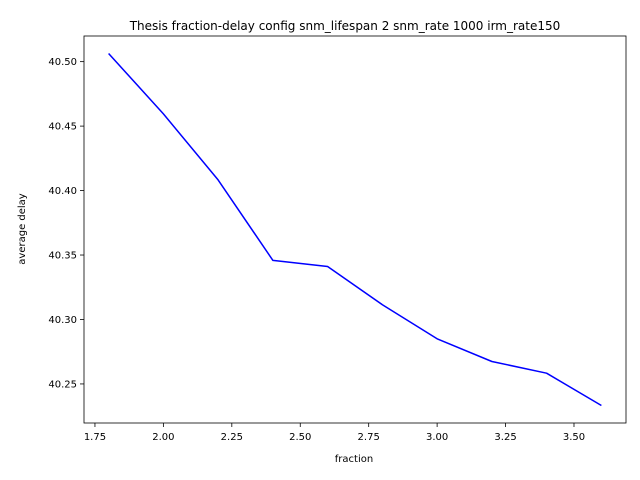  I want to click on x-tick-label: 2.00, so click(163, 437).